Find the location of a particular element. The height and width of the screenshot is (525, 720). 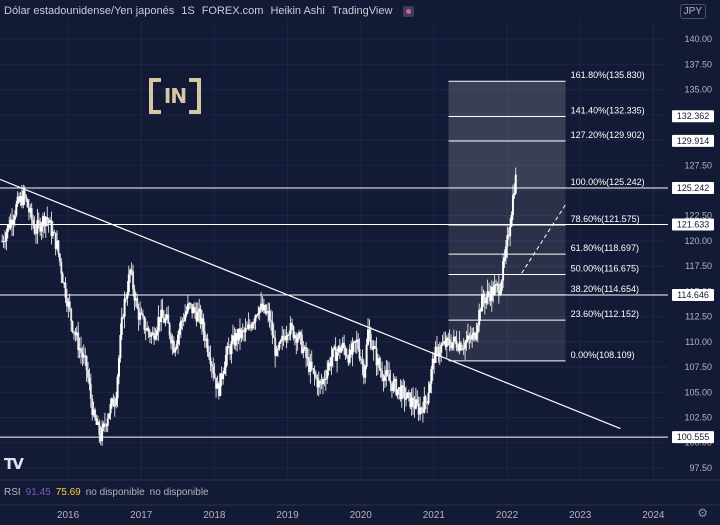

x-tick-label: 2017 is located at coordinates (141, 515).